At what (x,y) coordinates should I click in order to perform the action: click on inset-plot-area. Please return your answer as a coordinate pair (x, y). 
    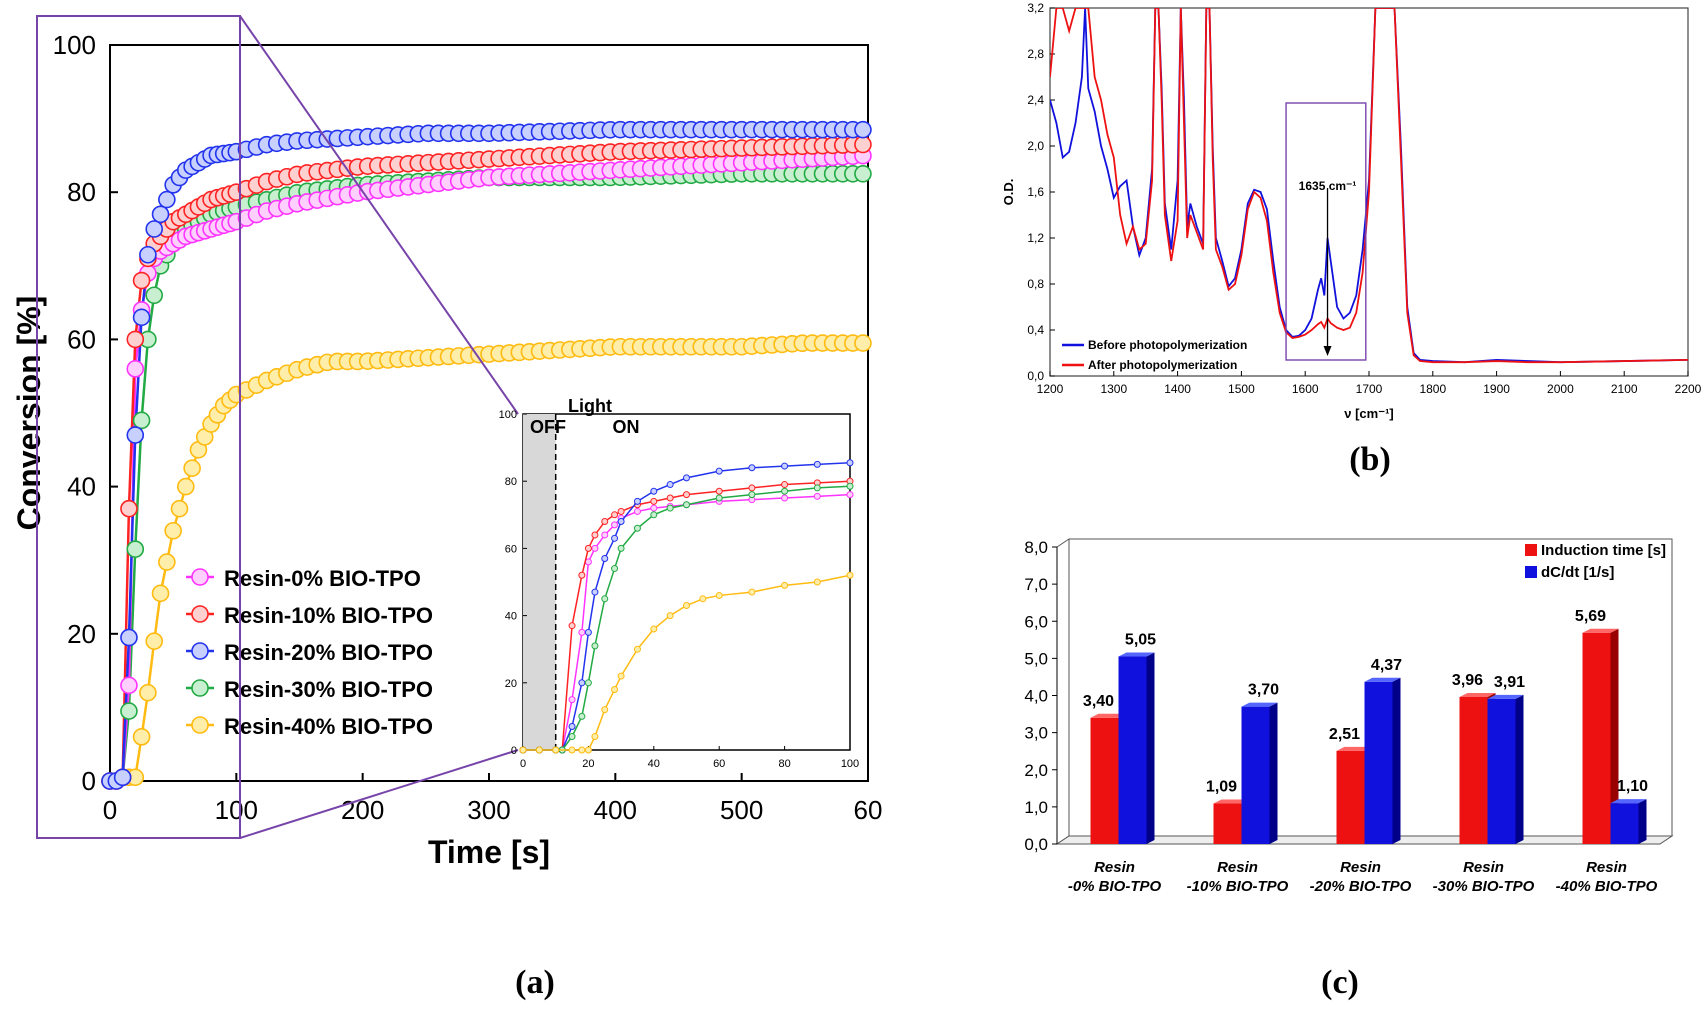
    Looking at the image, I should click on (686, 582).